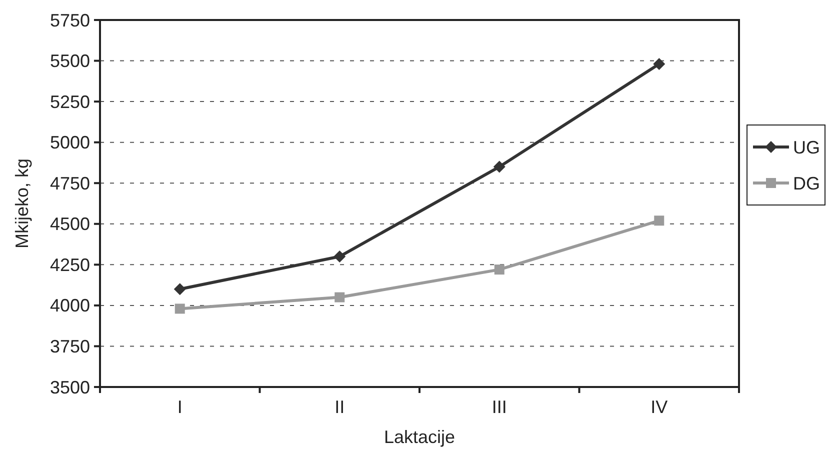 This screenshot has height=451, width=829. I want to click on y-tick-label: 5000, so click(70, 142).